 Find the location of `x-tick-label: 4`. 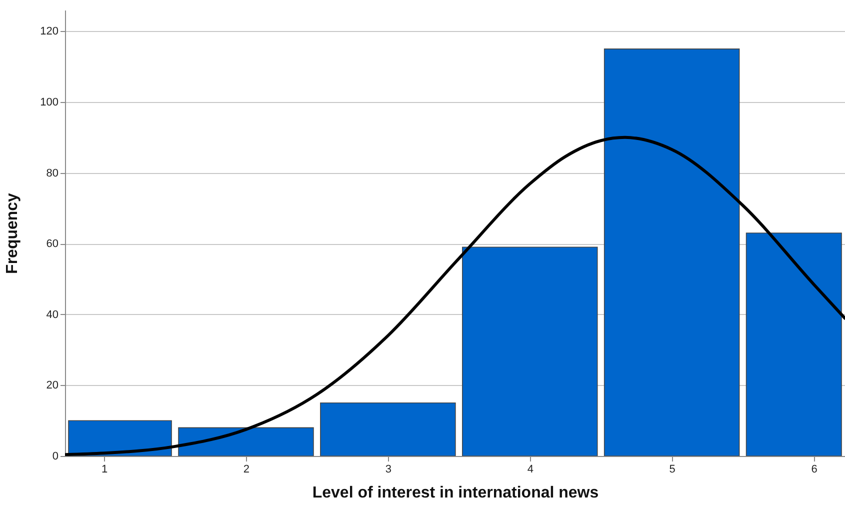

x-tick-label: 4 is located at coordinates (530, 470).